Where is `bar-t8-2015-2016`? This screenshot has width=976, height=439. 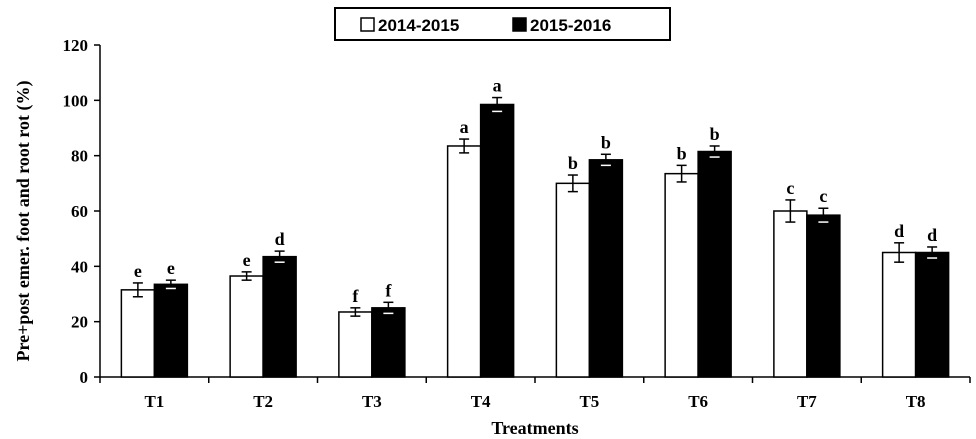
bar-t8-2015-2016 is located at coordinates (932, 314).